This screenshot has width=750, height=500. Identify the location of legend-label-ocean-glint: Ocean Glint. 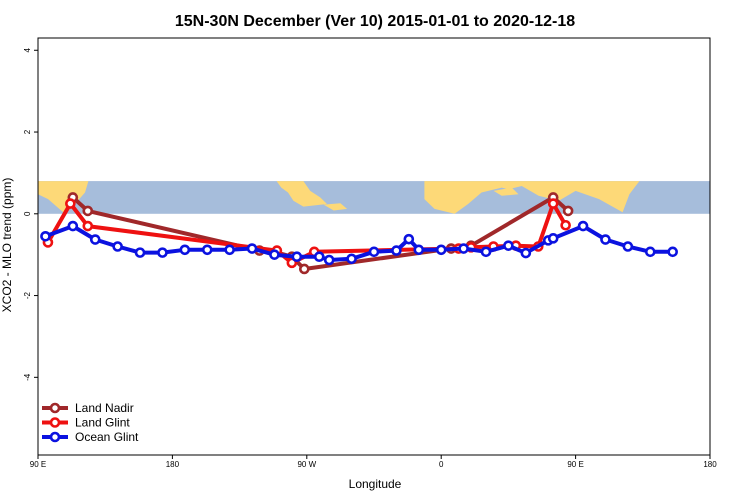
(107, 437).